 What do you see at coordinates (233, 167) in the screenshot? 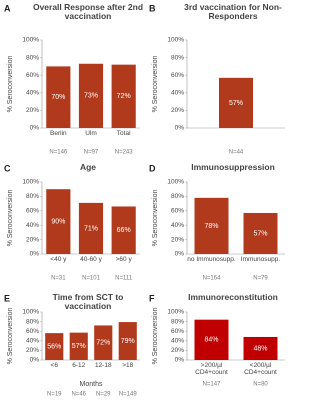
I see `chart-title: Immunosuppression` at bounding box center [233, 167].